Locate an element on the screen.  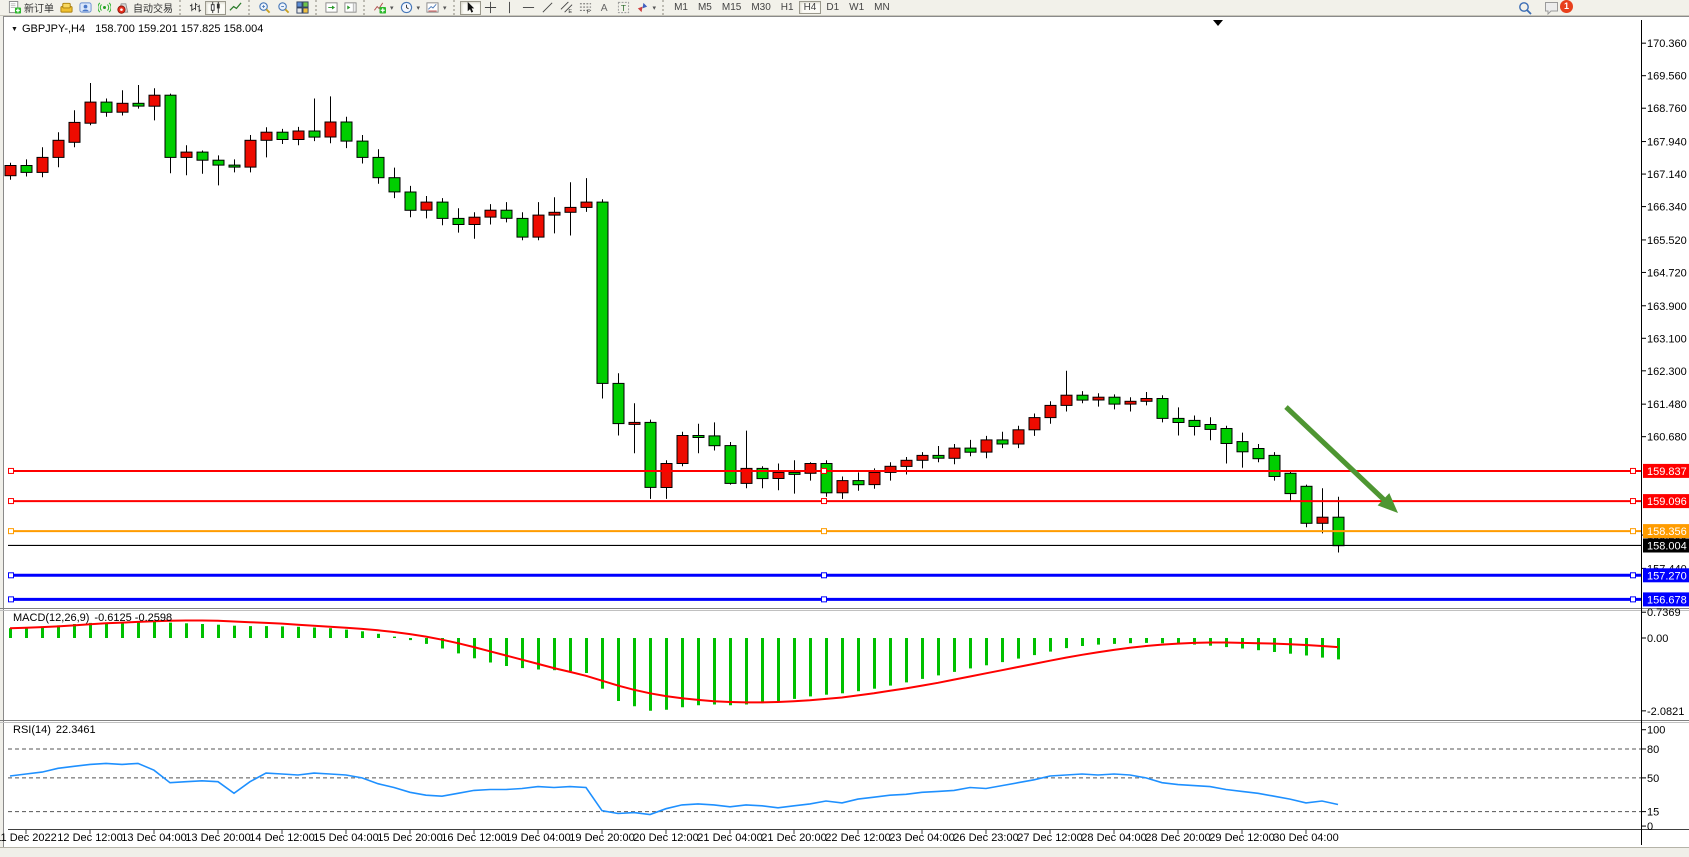
vertical-line-button is located at coordinates (509, 8).